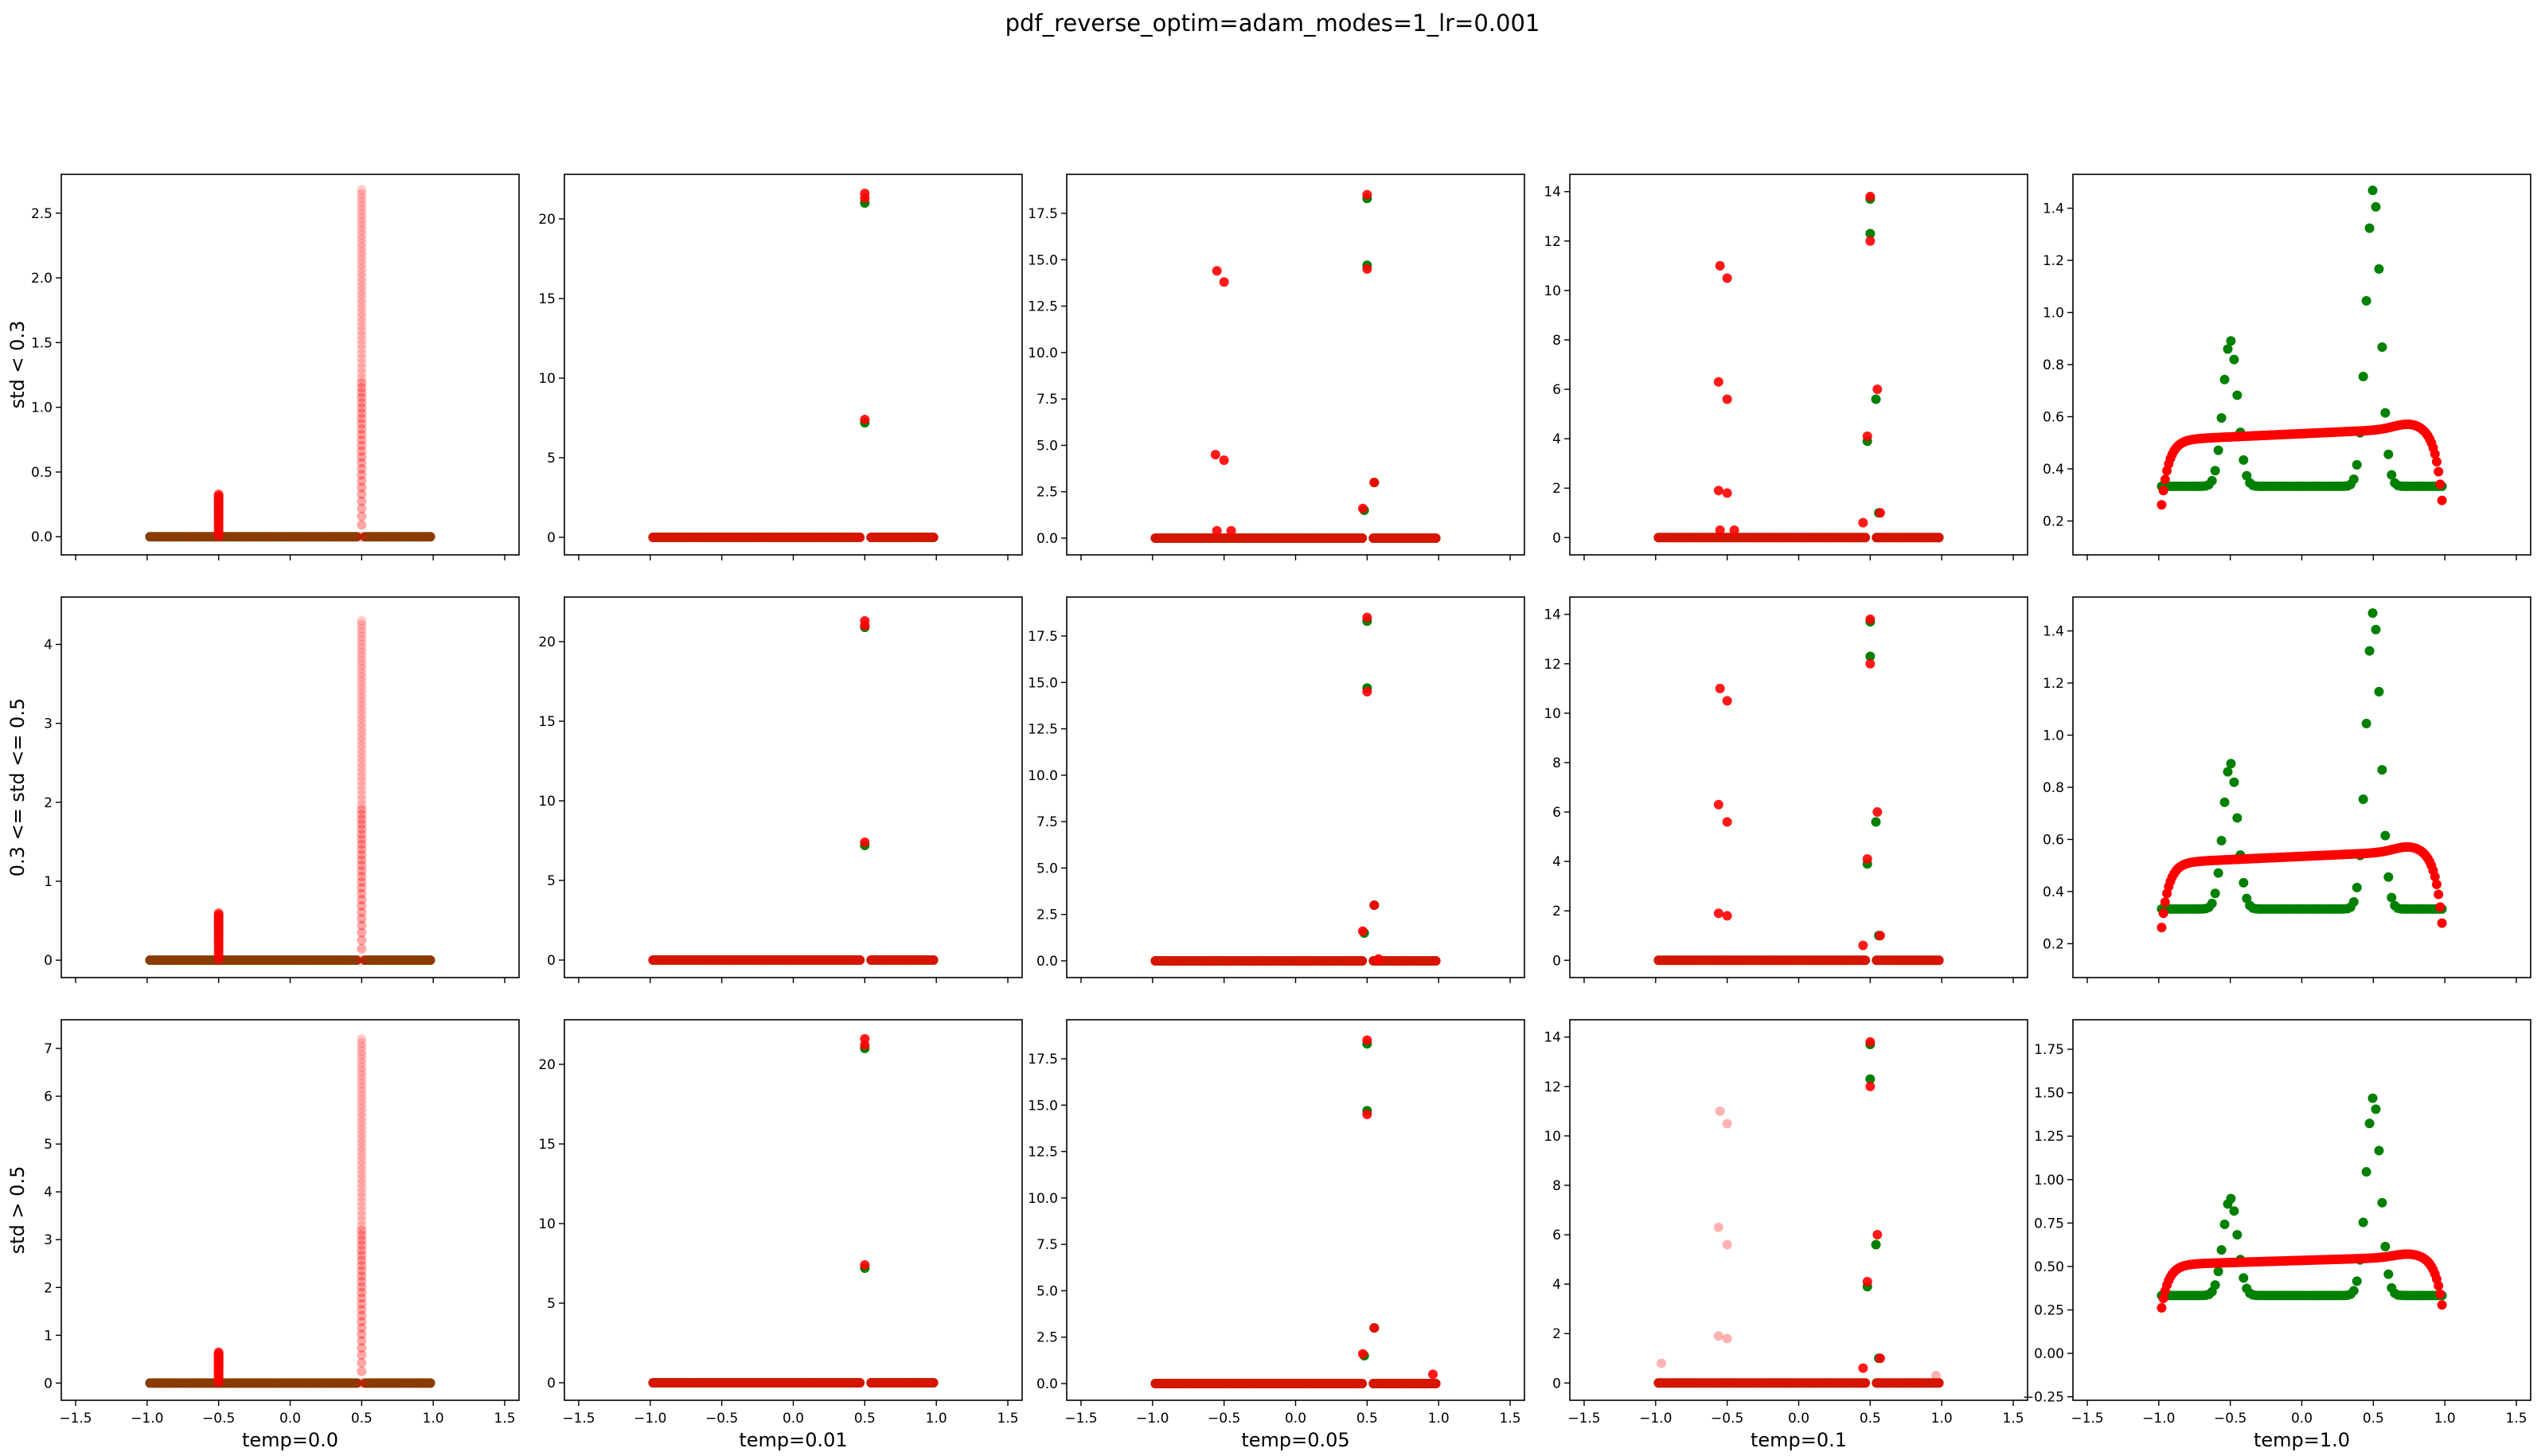 This screenshot has width=2545, height=1456. Describe the element at coordinates (2049, 1311) in the screenshot. I see `y-tick-label: 0.25` at that location.